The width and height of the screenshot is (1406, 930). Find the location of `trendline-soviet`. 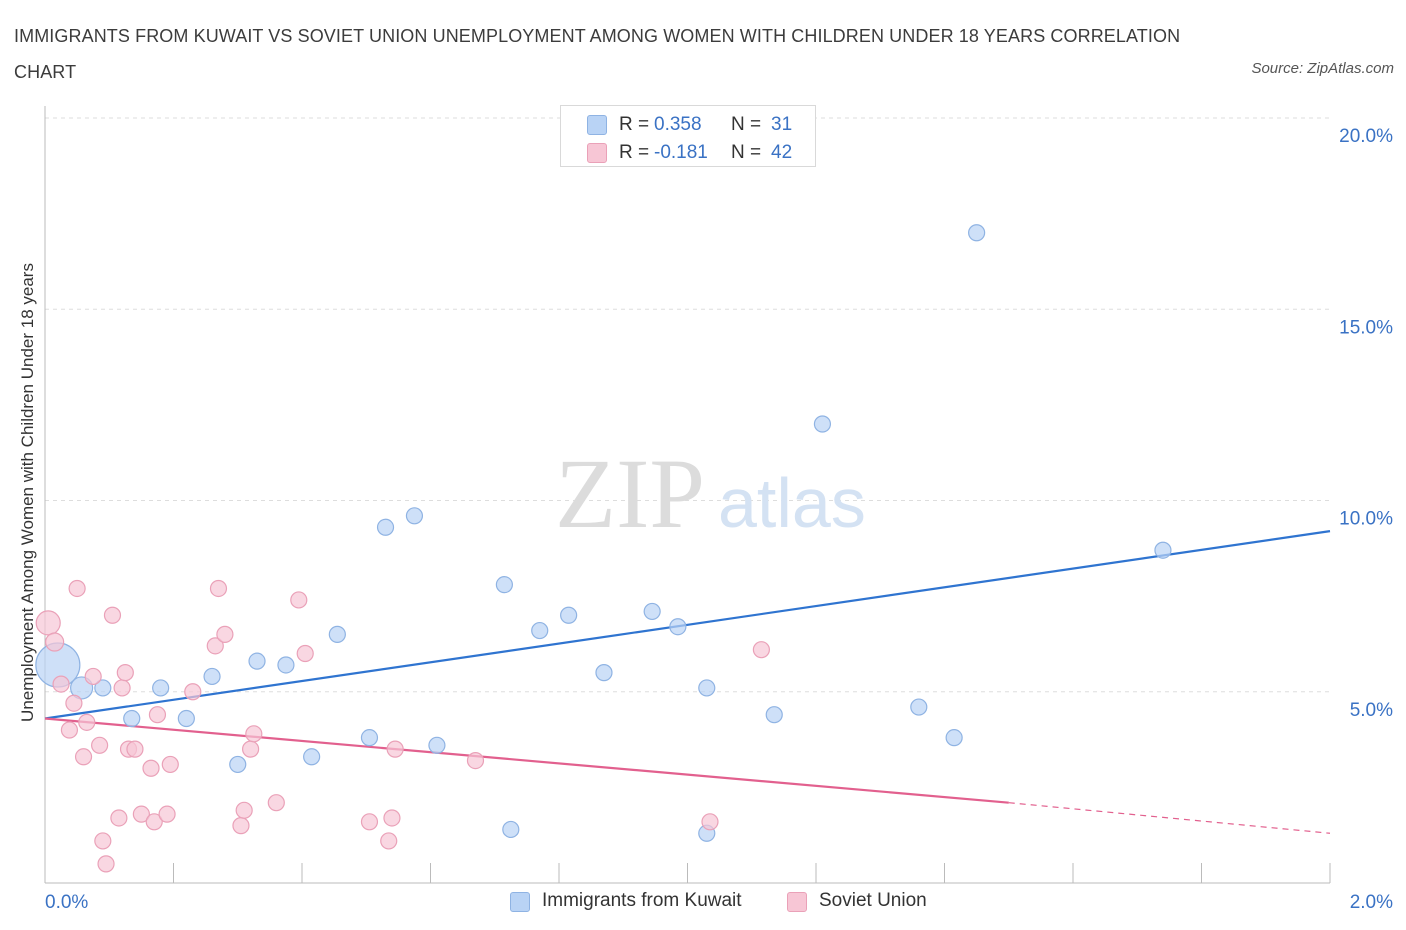

trendline-soviet is located at coordinates (526, 760).